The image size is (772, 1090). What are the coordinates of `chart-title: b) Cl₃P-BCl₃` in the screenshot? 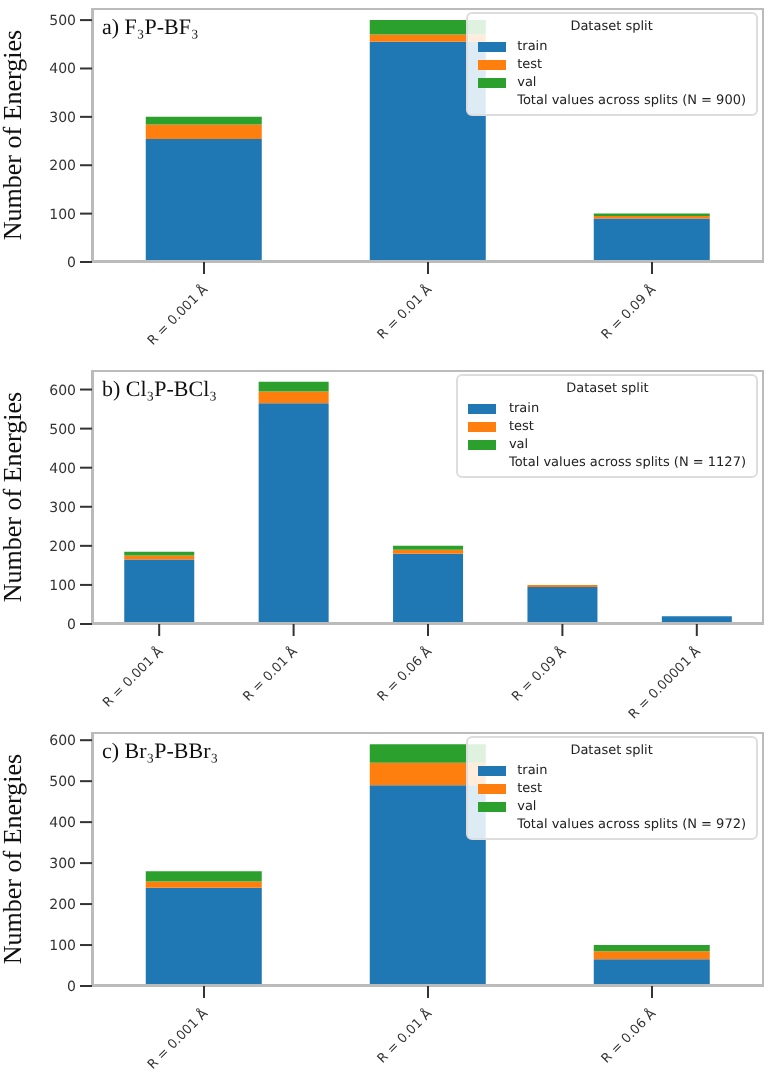 It's located at (159, 390).